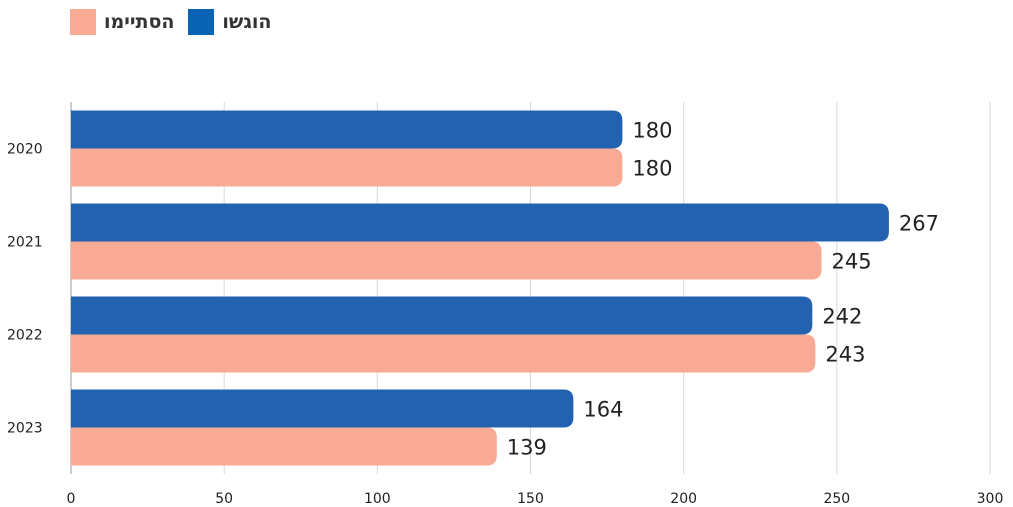 The width and height of the screenshot is (1013, 507). I want to click on x-tick-label-300: 300, so click(990, 499).